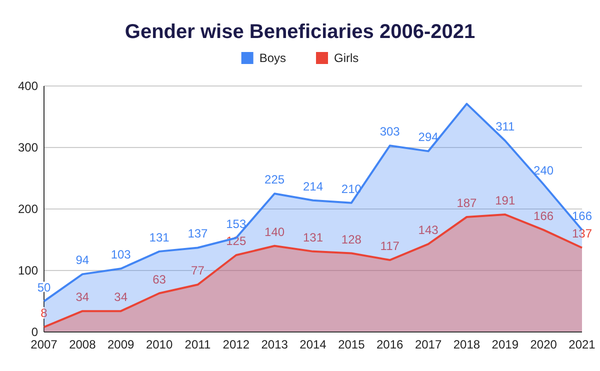  What do you see at coordinates (28, 85) in the screenshot?
I see `y-tick-label: 400` at bounding box center [28, 85].